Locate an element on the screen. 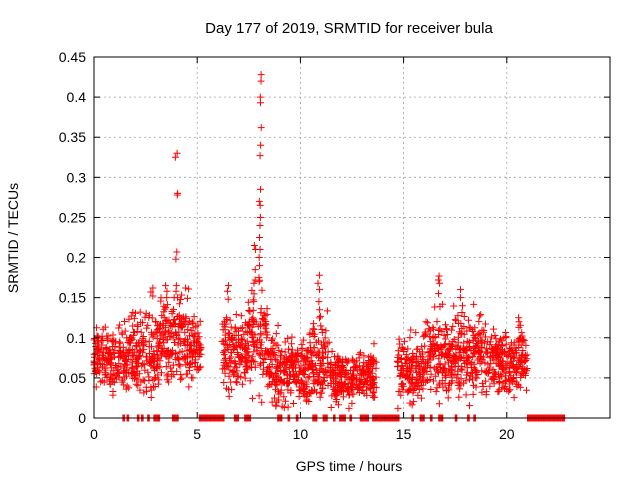 The height and width of the screenshot is (480, 640). x-tick-label: 10 is located at coordinates (301, 434).